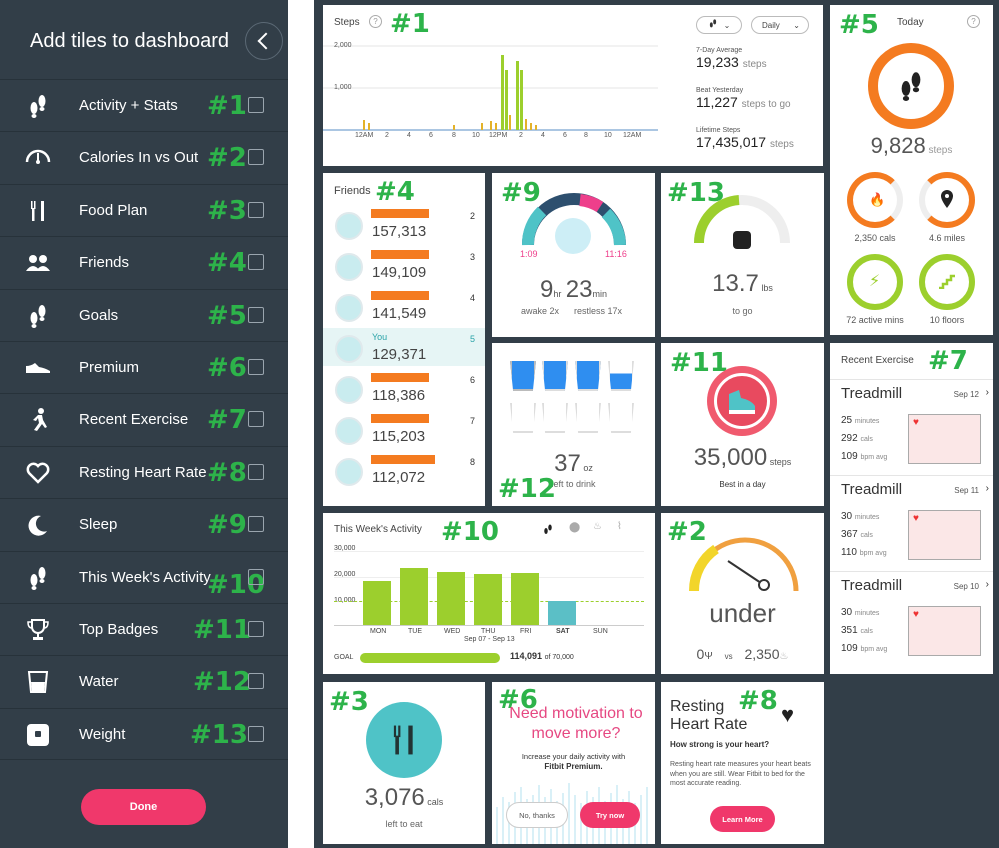 This screenshot has height=848, width=999. Describe the element at coordinates (144, 734) in the screenshot. I see `sidebar-item-weight: Weight #13` at that location.